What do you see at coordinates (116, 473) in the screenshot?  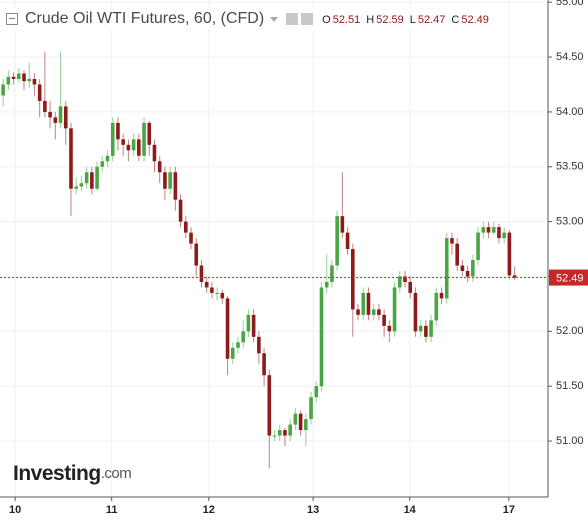 I see `watermark-suffix: .com` at bounding box center [116, 473].